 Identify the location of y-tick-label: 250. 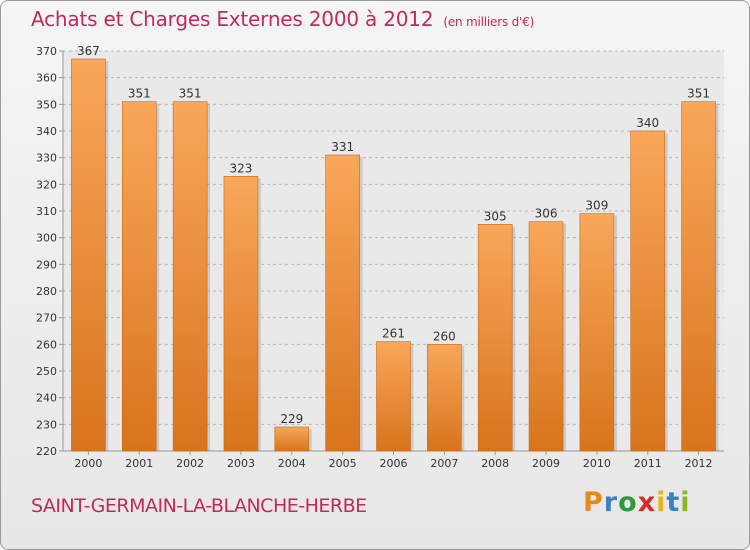
(46, 371).